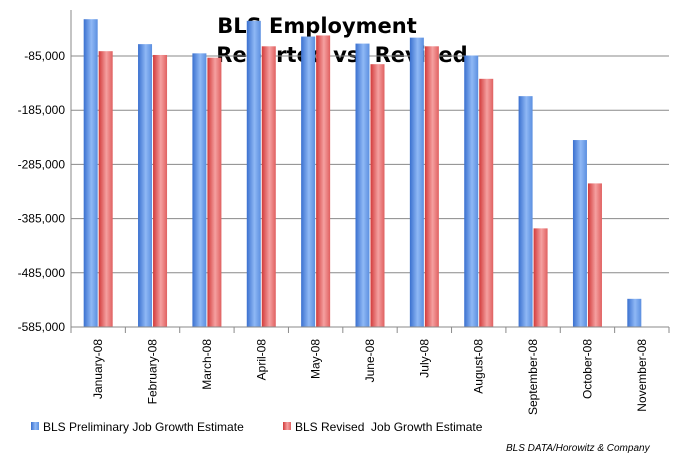 The image size is (677, 461). I want to click on y-tick-label: -285,000, so click(42, 164).